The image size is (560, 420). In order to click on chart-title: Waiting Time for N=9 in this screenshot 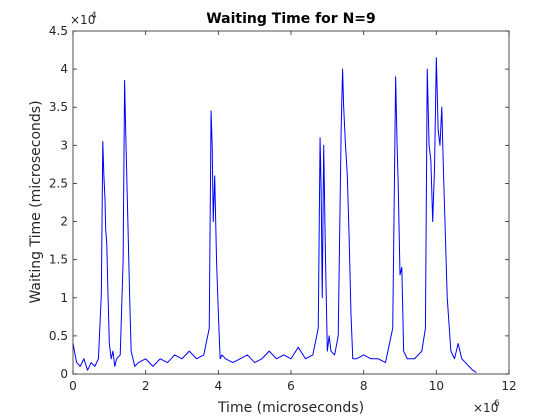, I will do `click(291, 19)`.